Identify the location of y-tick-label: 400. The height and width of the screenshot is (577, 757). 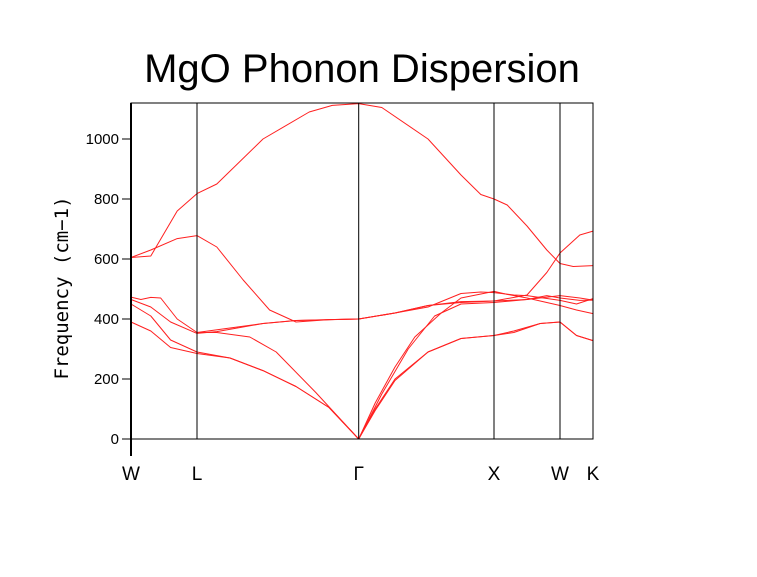
(106, 319).